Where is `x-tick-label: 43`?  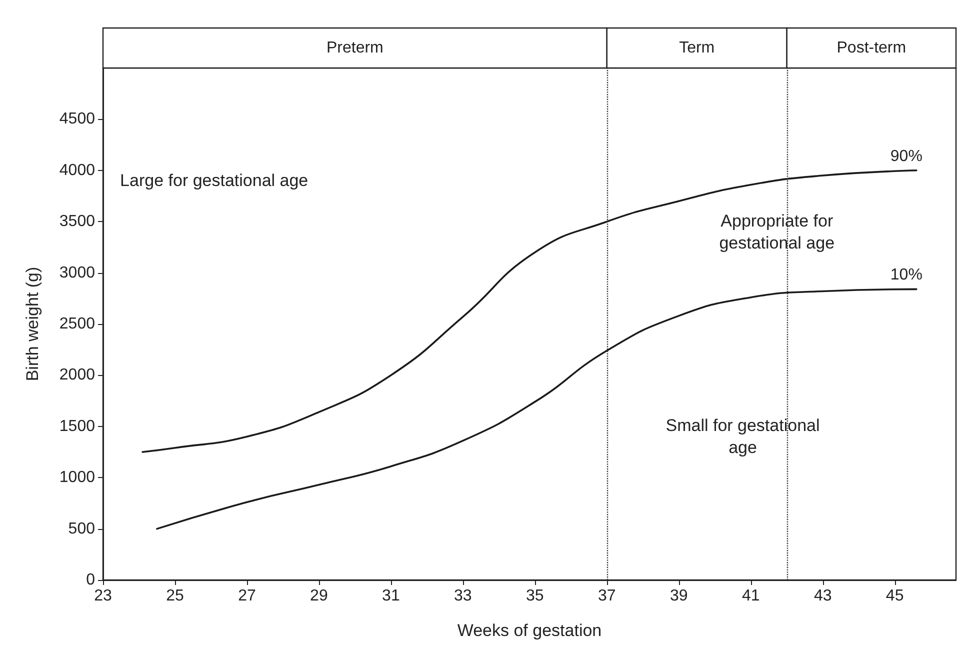
x-tick-label: 43 is located at coordinates (823, 596).